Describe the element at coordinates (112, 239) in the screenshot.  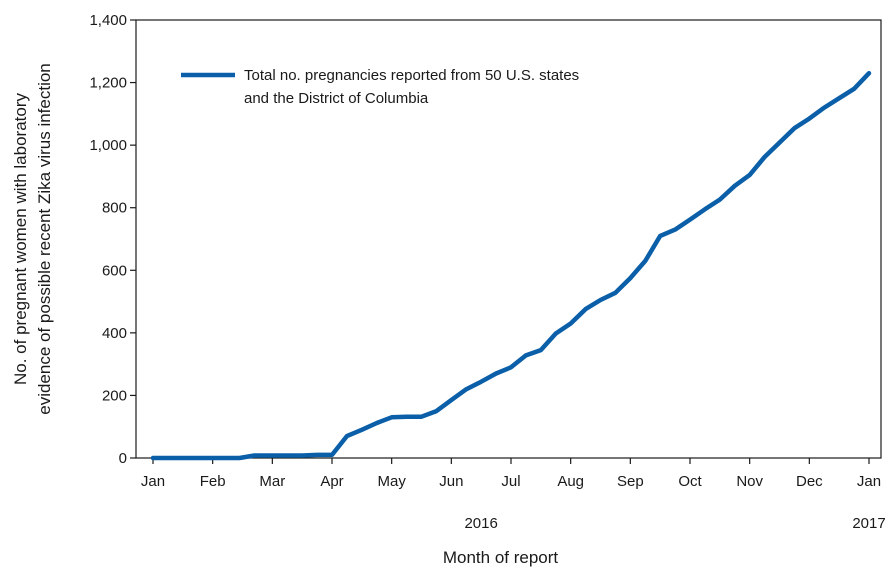
I see `y-axis: 0 200 400 600 800 1,000 1,200 1,400` at that location.